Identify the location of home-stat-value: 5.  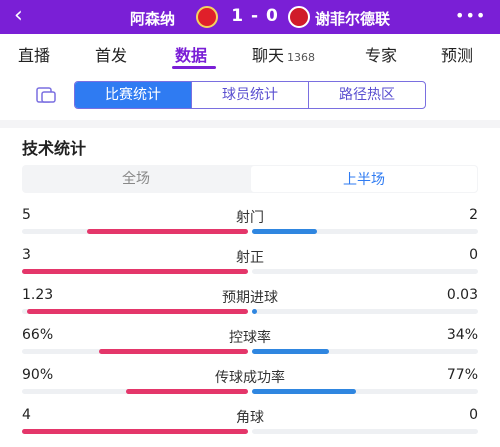
(26, 215).